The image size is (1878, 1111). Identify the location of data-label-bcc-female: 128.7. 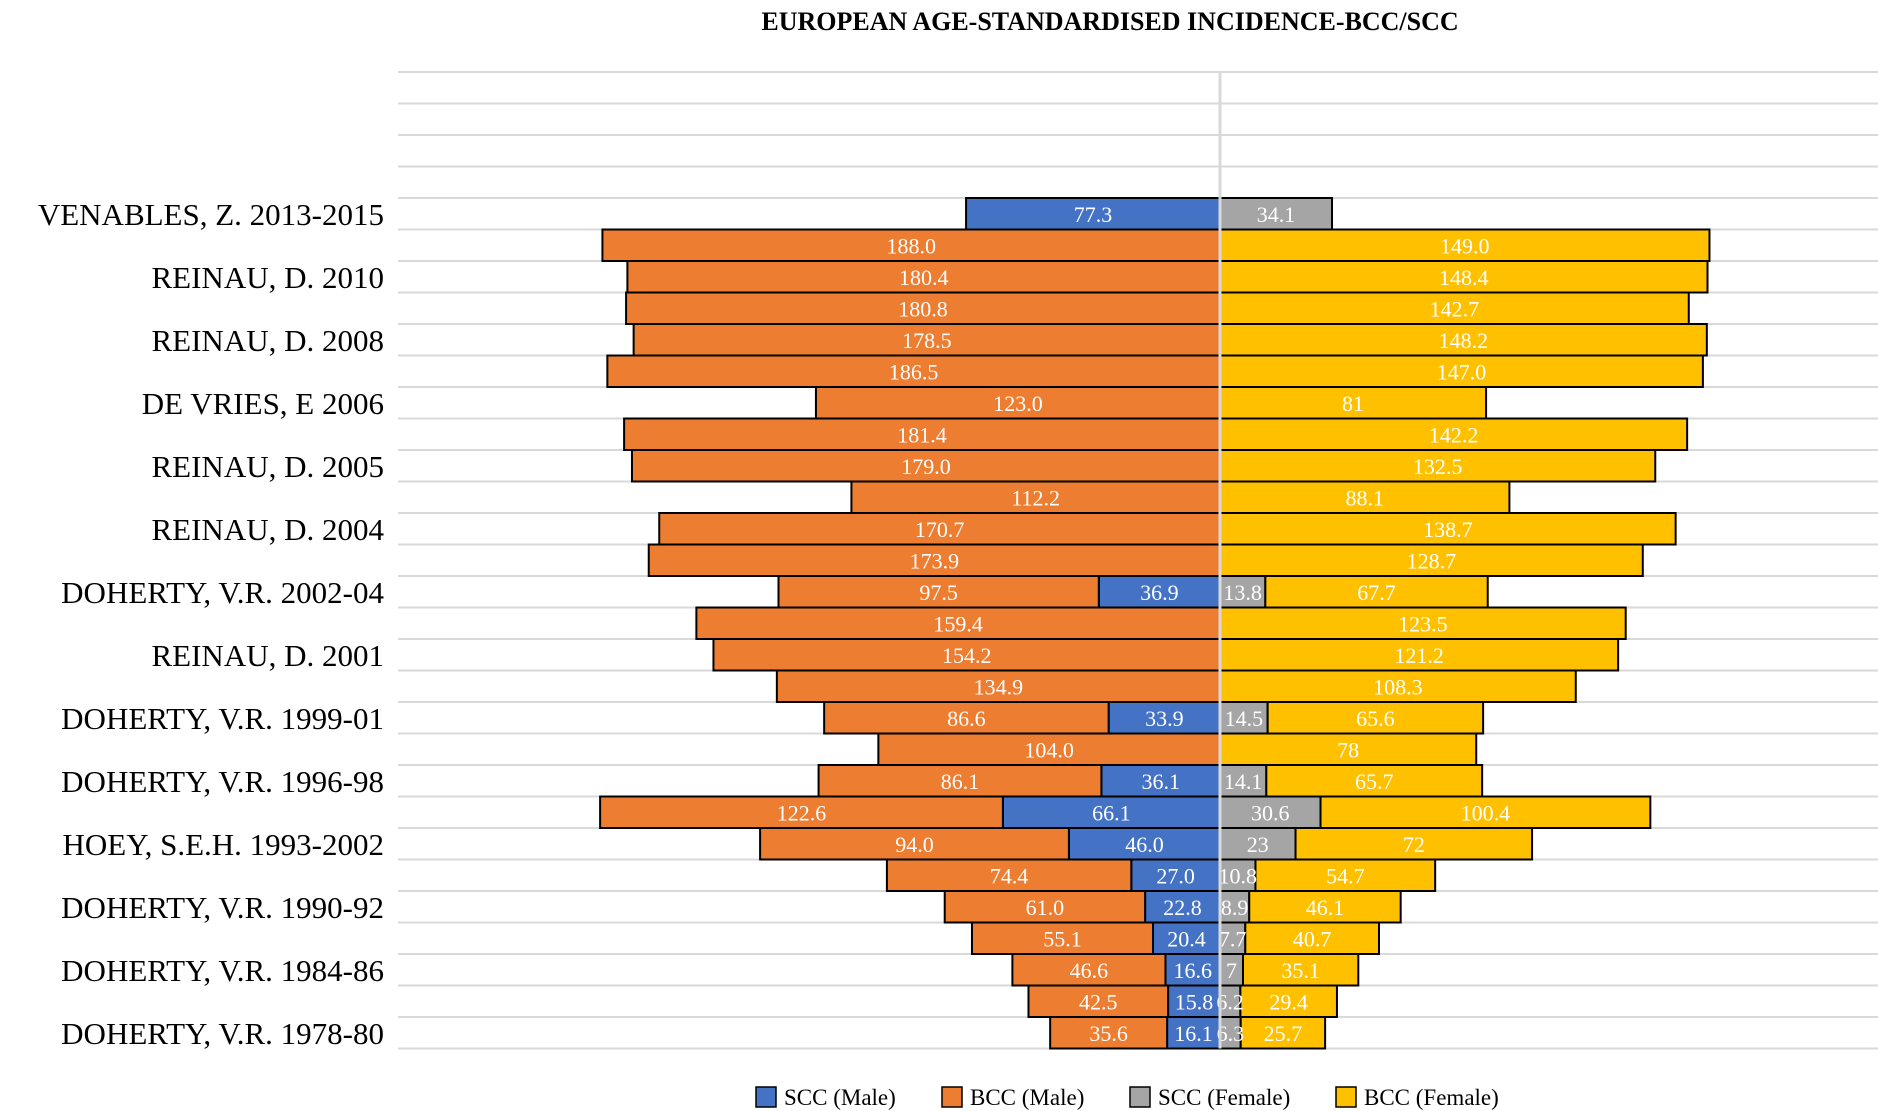
(1432, 560).